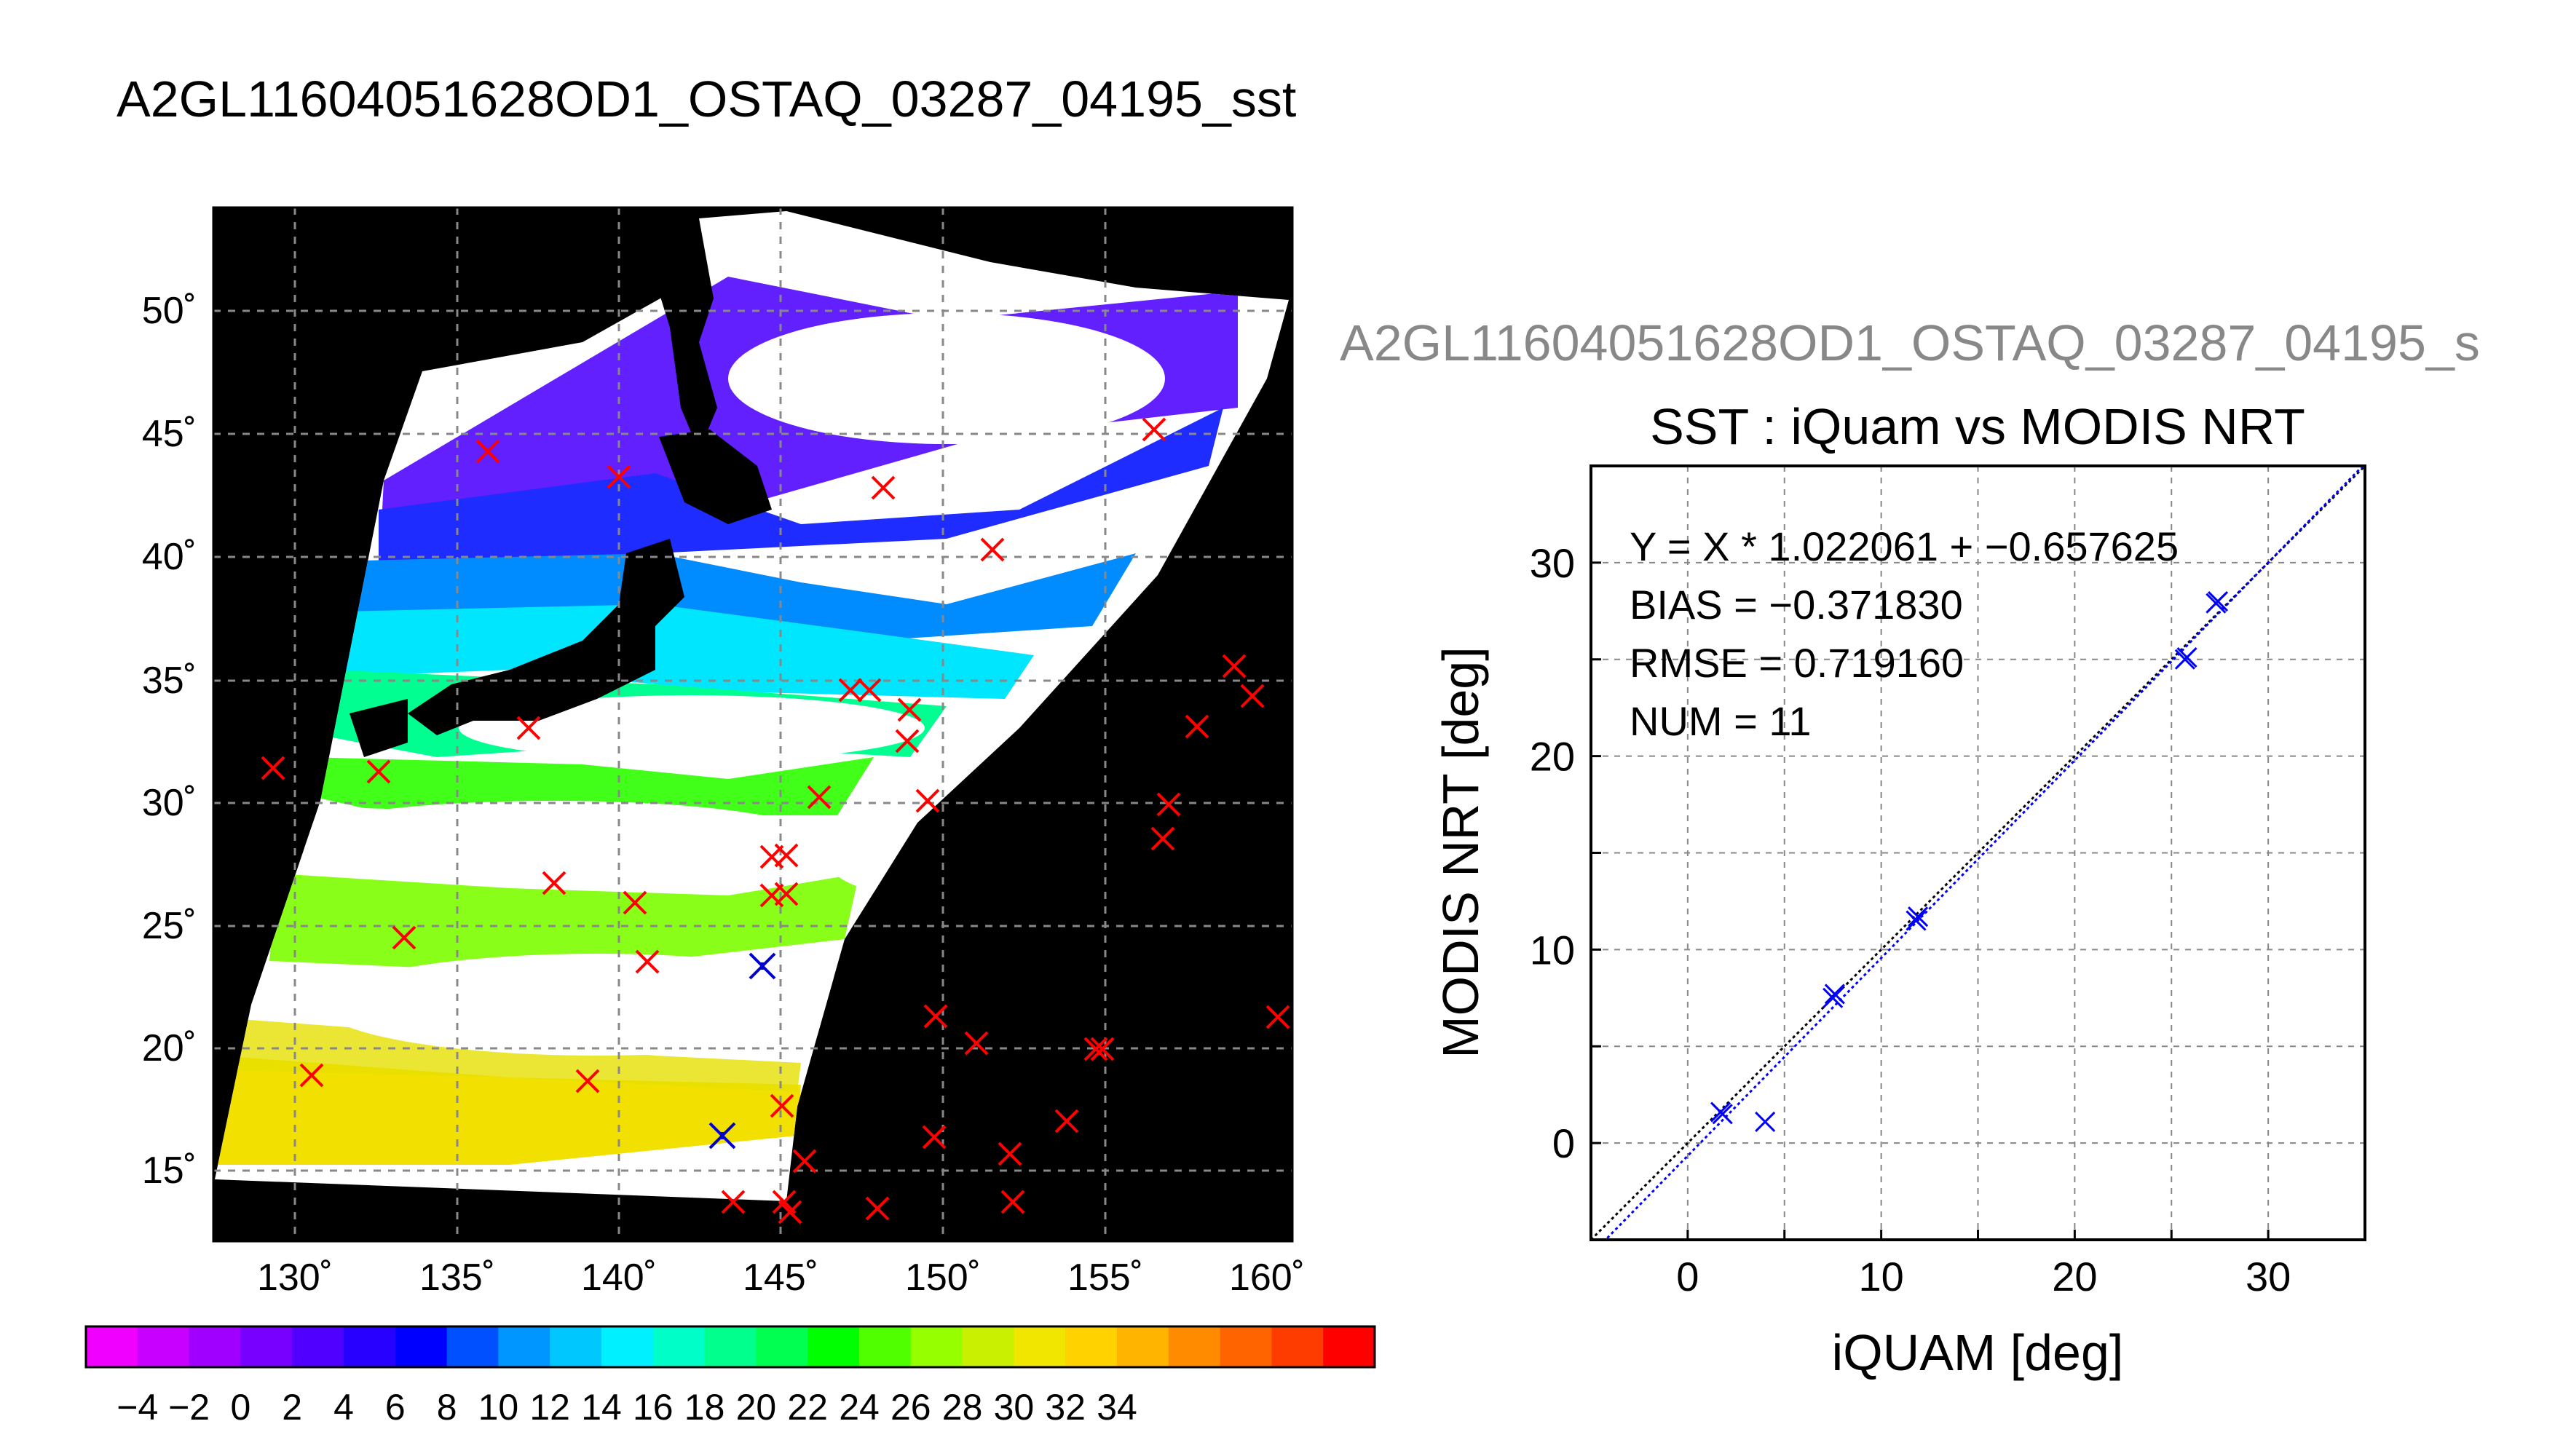 The image size is (2555, 1456). Describe the element at coordinates (498, 1407) in the screenshot. I see `colorbar-label: 10` at that location.